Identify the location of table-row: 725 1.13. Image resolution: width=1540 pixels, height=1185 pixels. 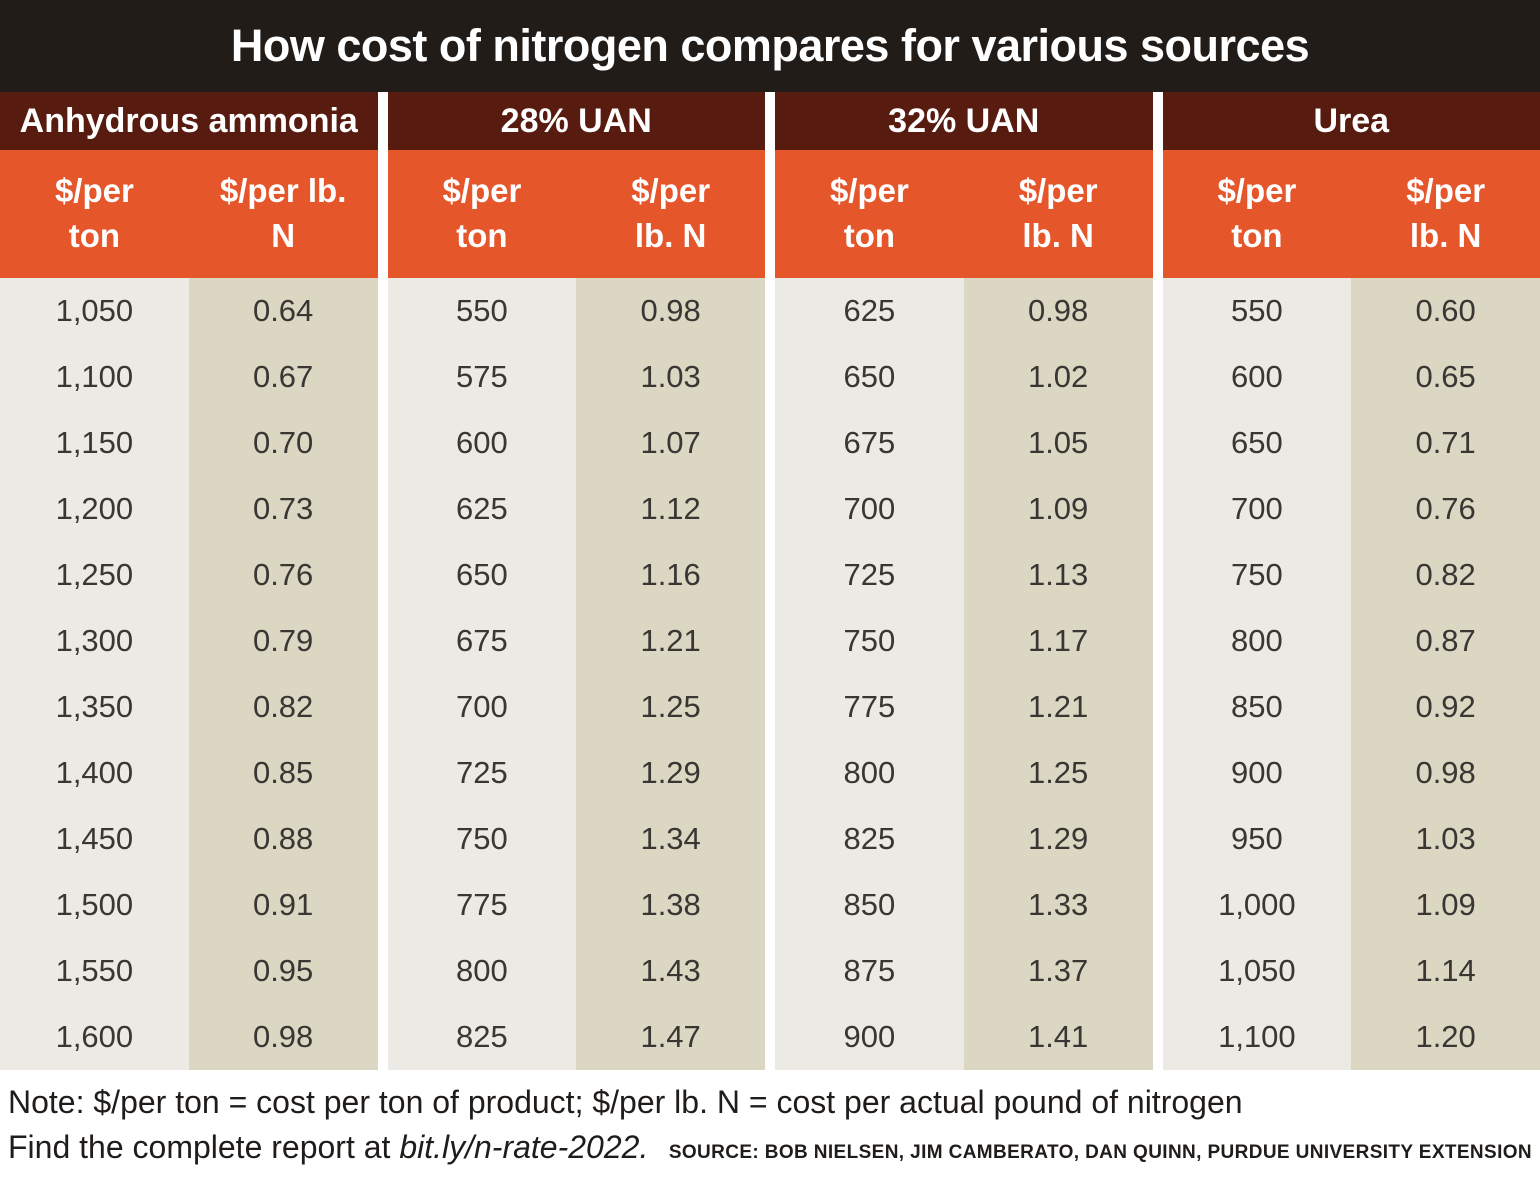
(964, 575).